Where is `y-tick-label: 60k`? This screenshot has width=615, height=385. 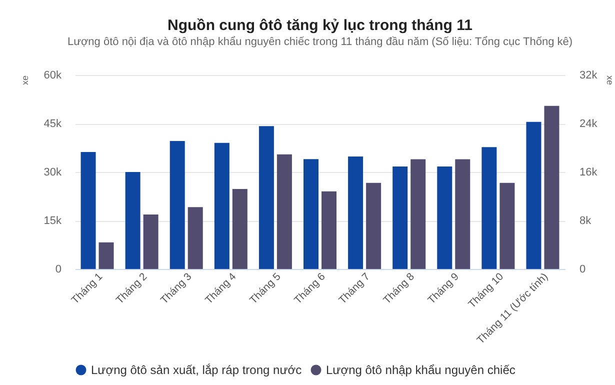
y-tick-label: 60k is located at coordinates (53, 76).